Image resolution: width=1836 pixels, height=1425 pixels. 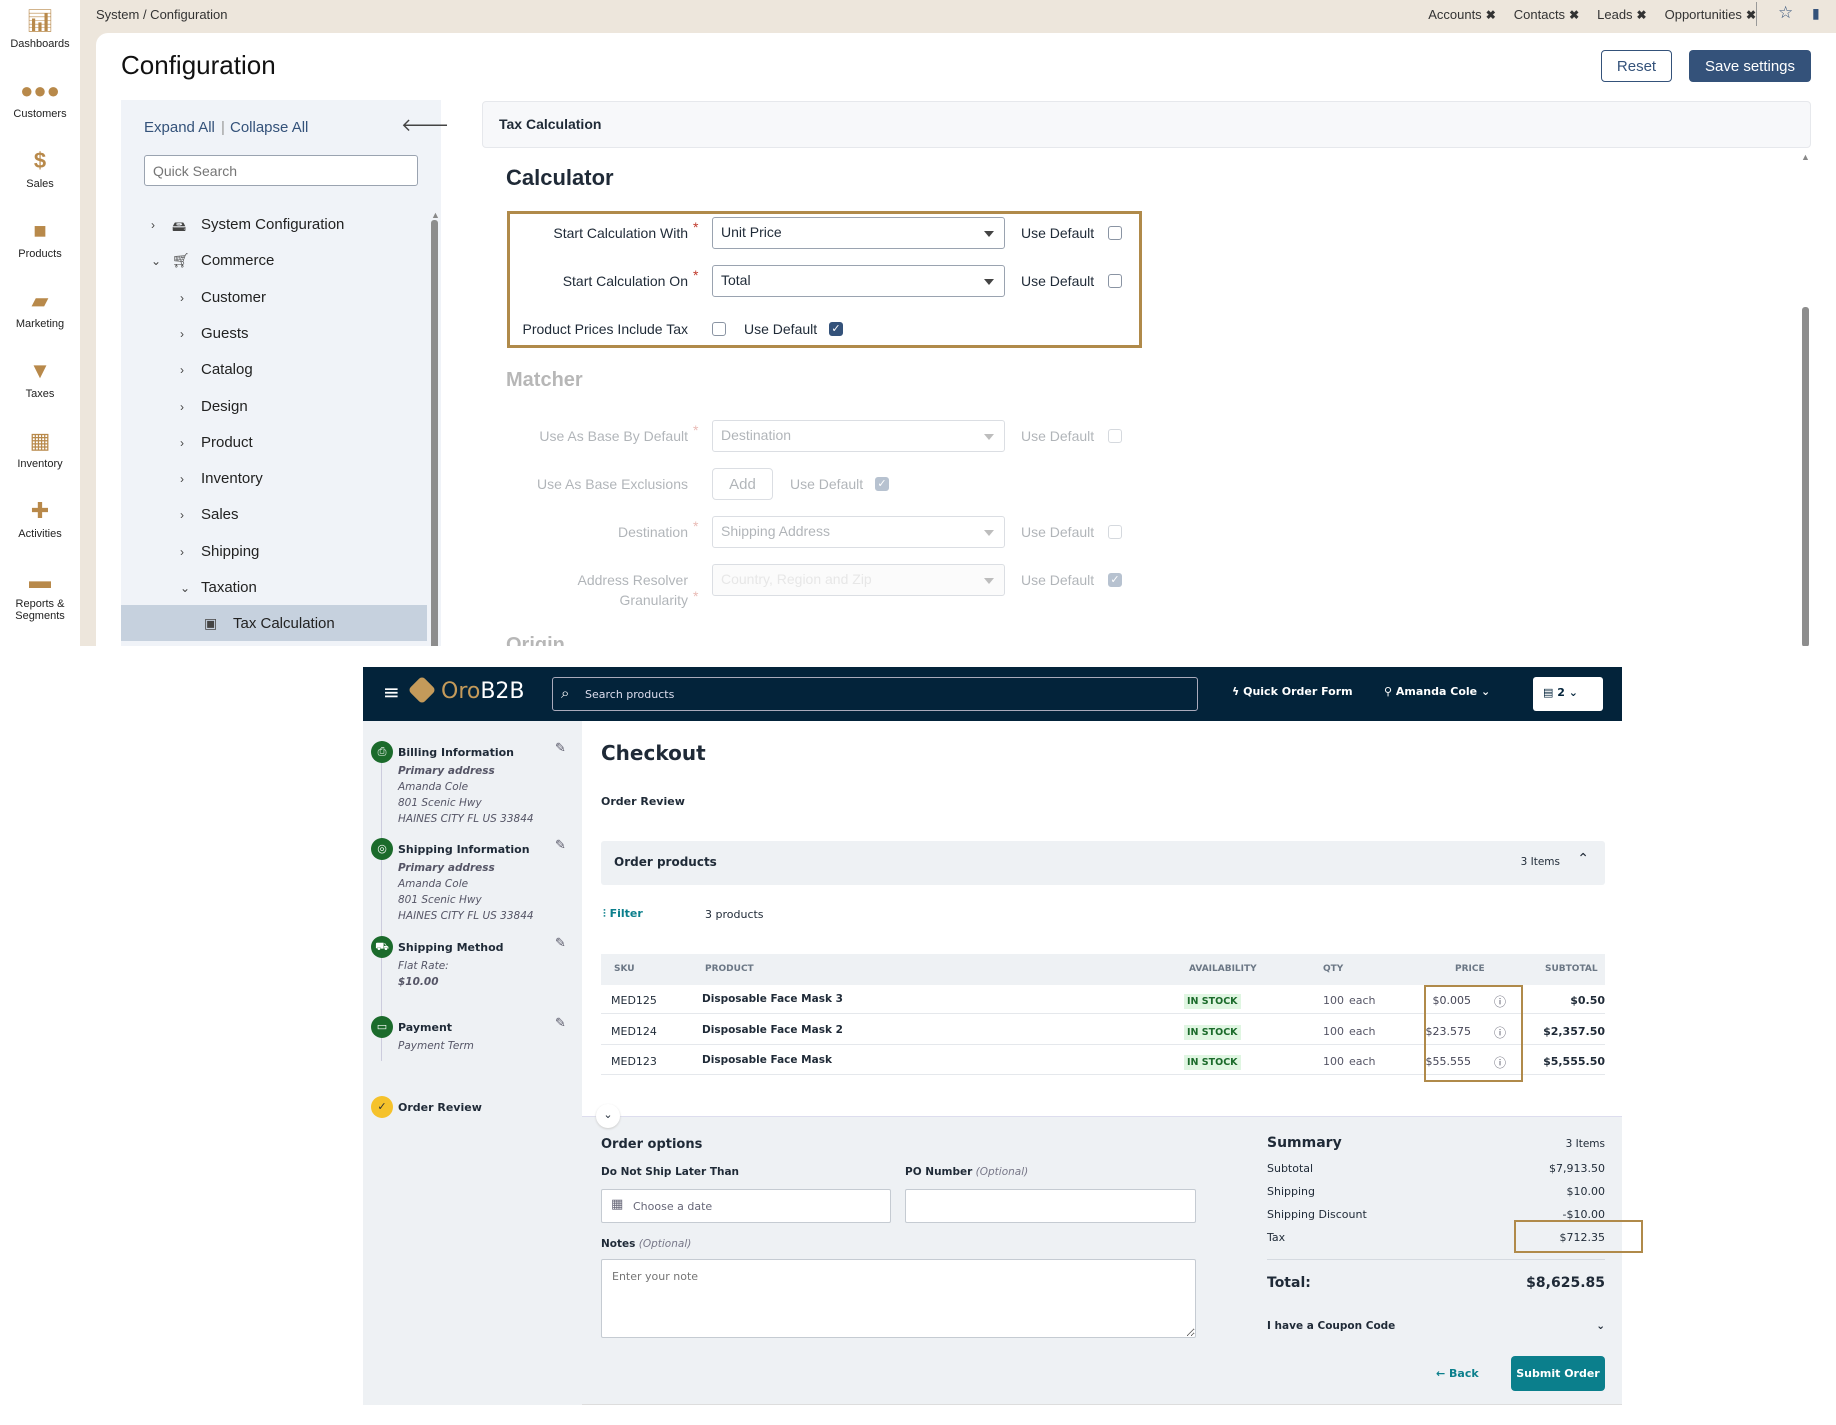 What do you see at coordinates (230, 551) in the screenshot?
I see `tree-item: Shipping` at bounding box center [230, 551].